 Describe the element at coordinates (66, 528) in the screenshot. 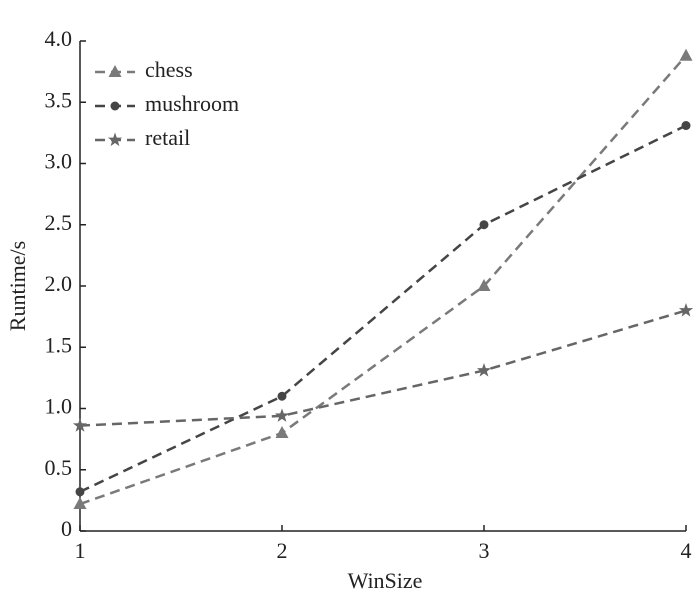

I see `y-tick-label: 0` at that location.